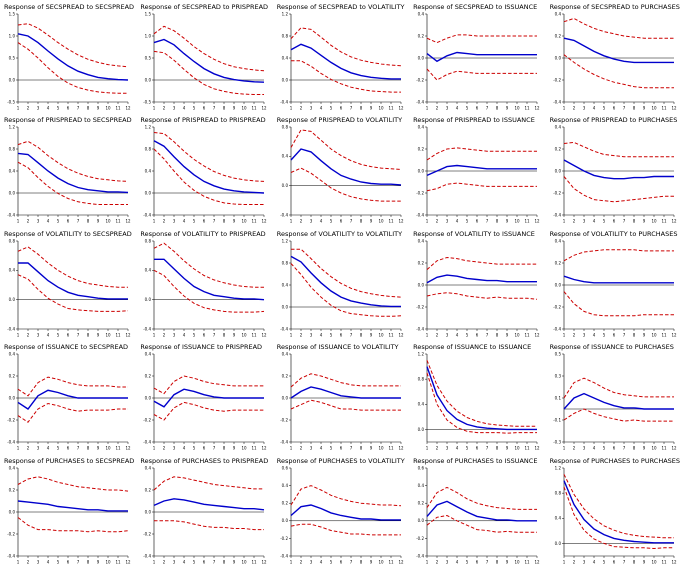  I want to click on axes: 0.00.40.81.21 2 3 4 5 6 7 8 9 10 11 12, so click(615, 515).